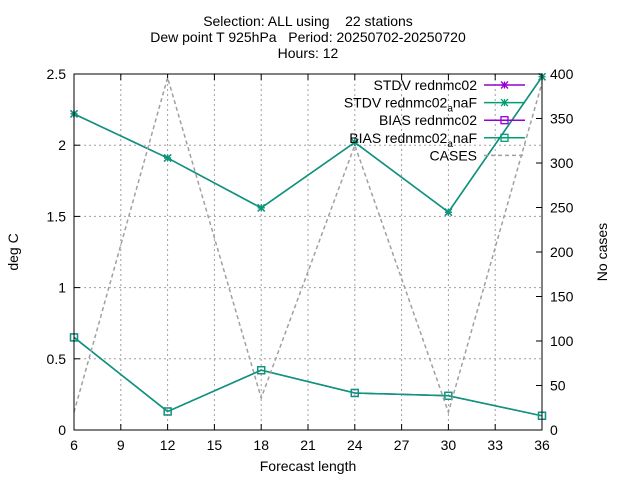  What do you see at coordinates (562, 341) in the screenshot?
I see `y2-tick-label: 100` at bounding box center [562, 341].